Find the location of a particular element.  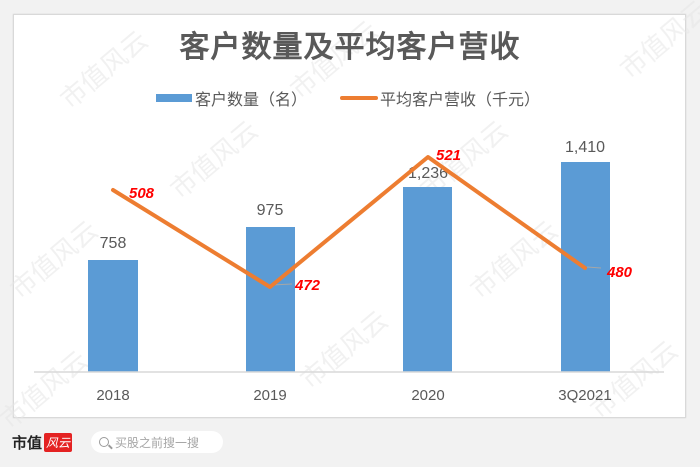

line-label: 521 is located at coordinates (448, 155).